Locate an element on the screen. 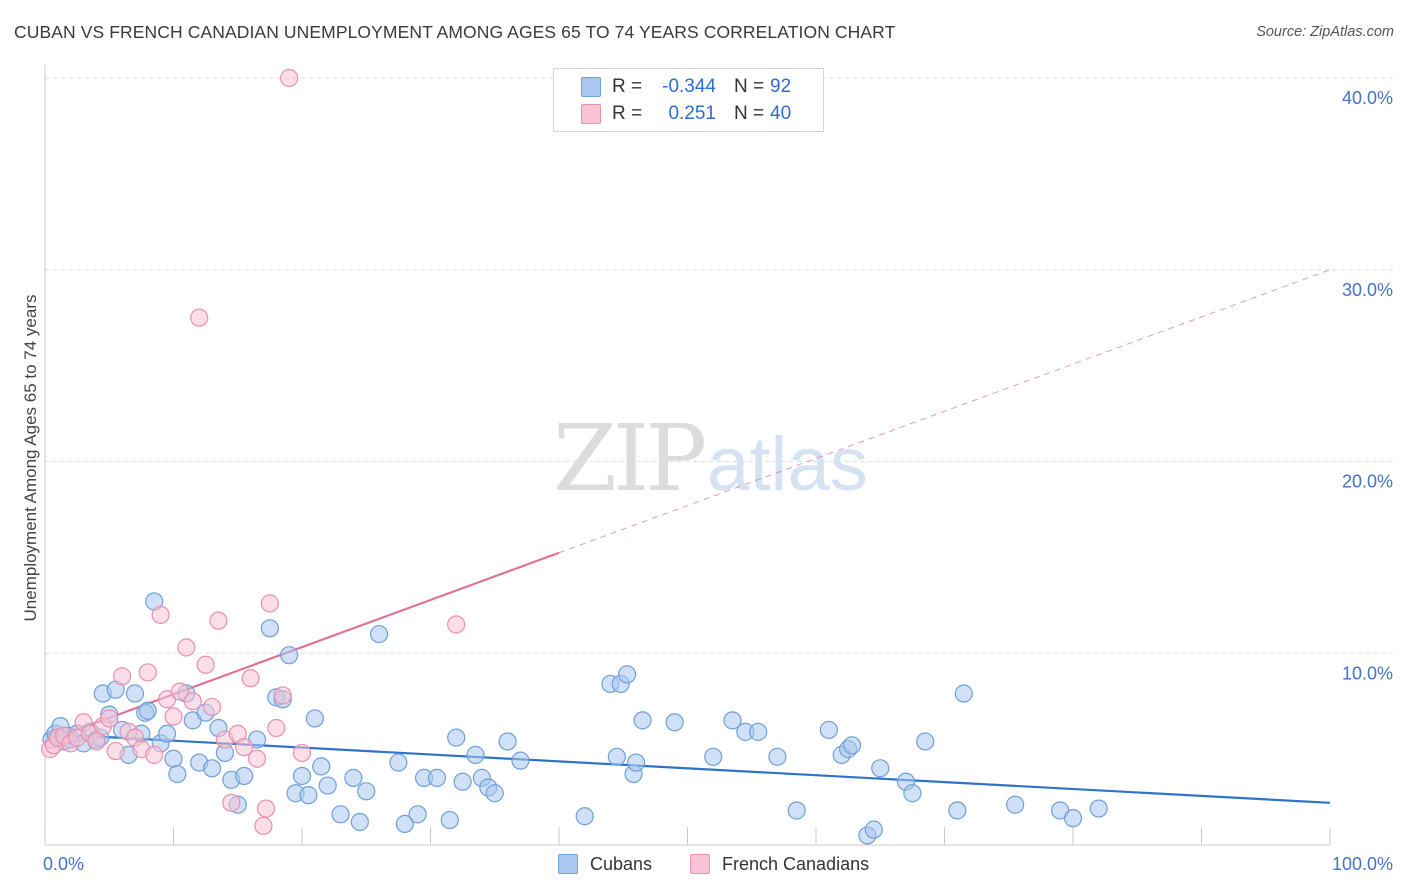  y-tick-label: 10.0% is located at coordinates (1367, 673).